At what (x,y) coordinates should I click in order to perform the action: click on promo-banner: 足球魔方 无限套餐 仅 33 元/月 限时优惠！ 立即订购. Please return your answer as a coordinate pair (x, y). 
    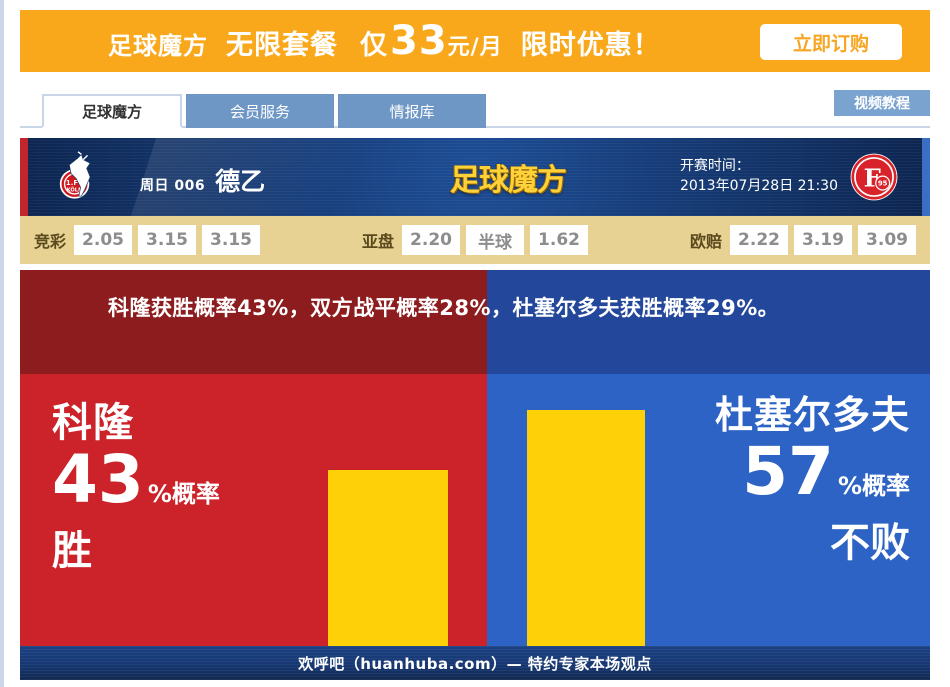
    Looking at the image, I should click on (475, 41).